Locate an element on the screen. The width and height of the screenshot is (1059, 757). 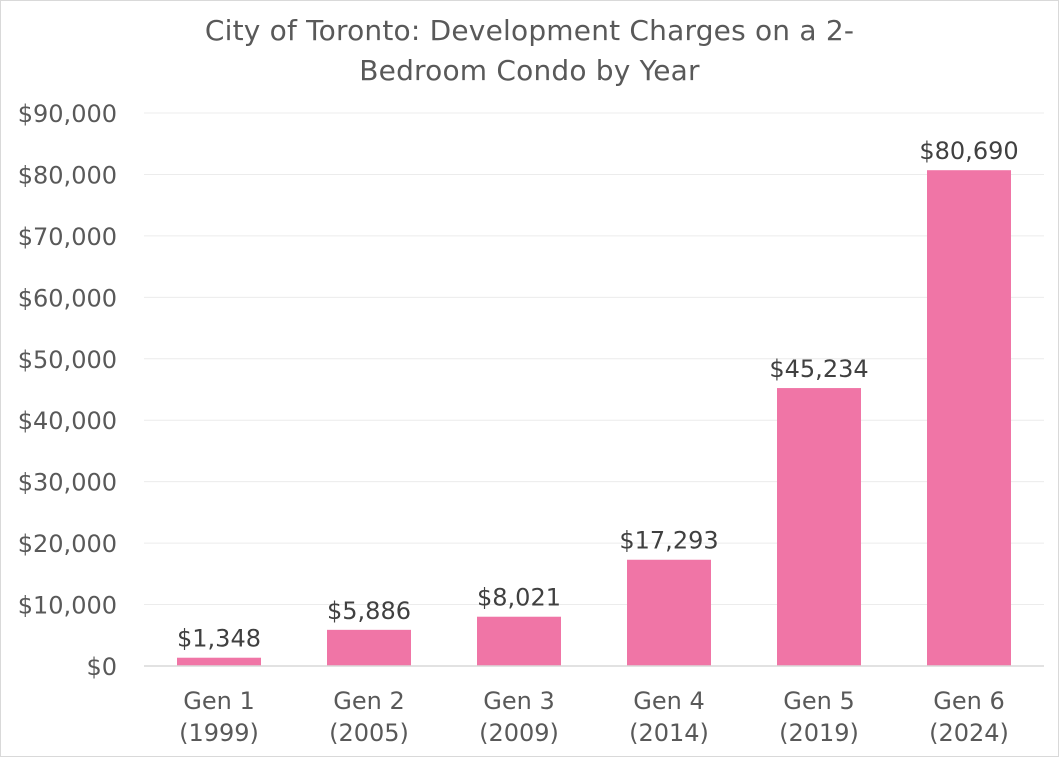
y-tick-label: $30,000 is located at coordinates (67, 483).